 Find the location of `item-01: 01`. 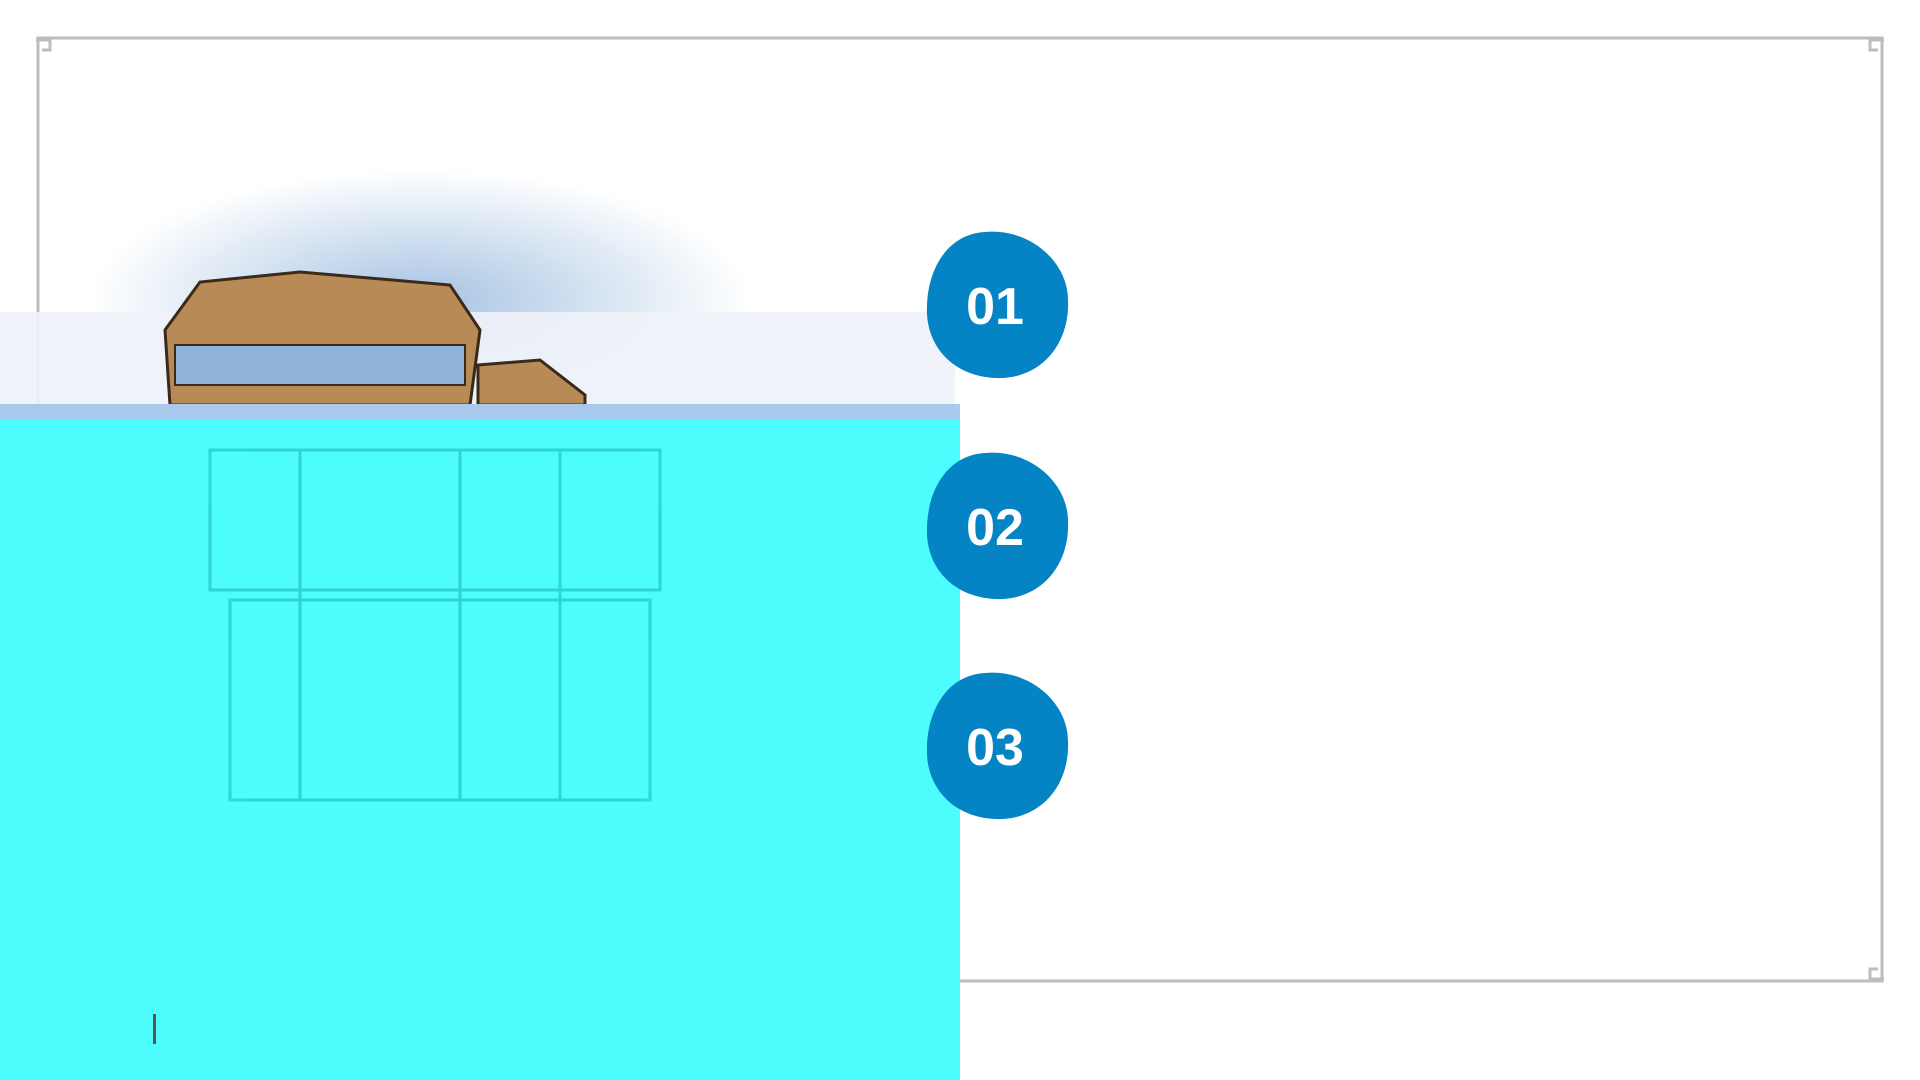

item-01: 01 is located at coordinates (997, 305).